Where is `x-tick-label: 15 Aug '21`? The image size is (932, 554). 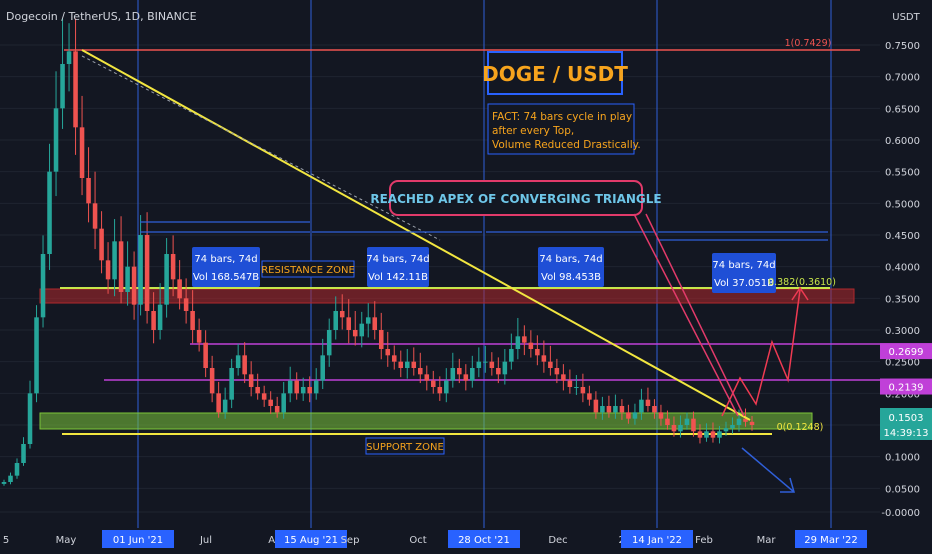 x-tick-label: 15 Aug '21 is located at coordinates (311, 540).